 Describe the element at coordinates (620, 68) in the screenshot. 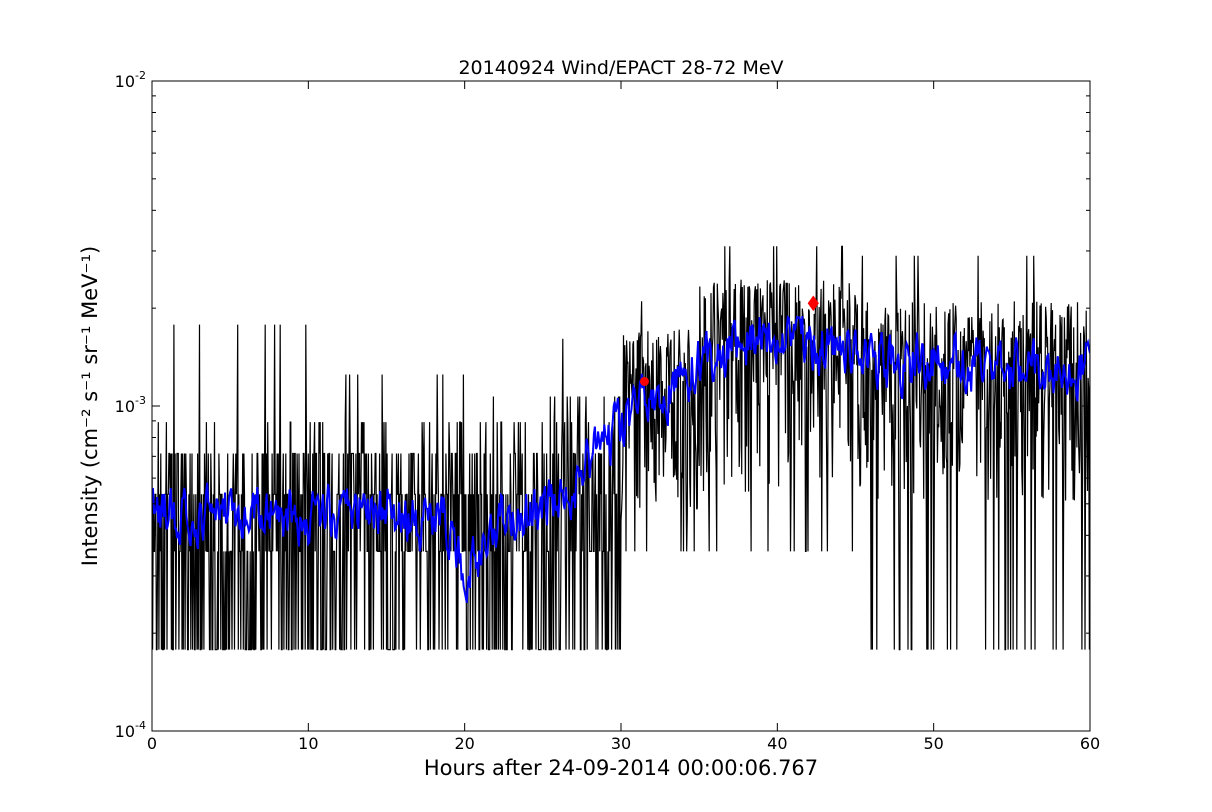

I see `chart-title: 20140924 Wind/EPACT 28-72 MeV` at that location.